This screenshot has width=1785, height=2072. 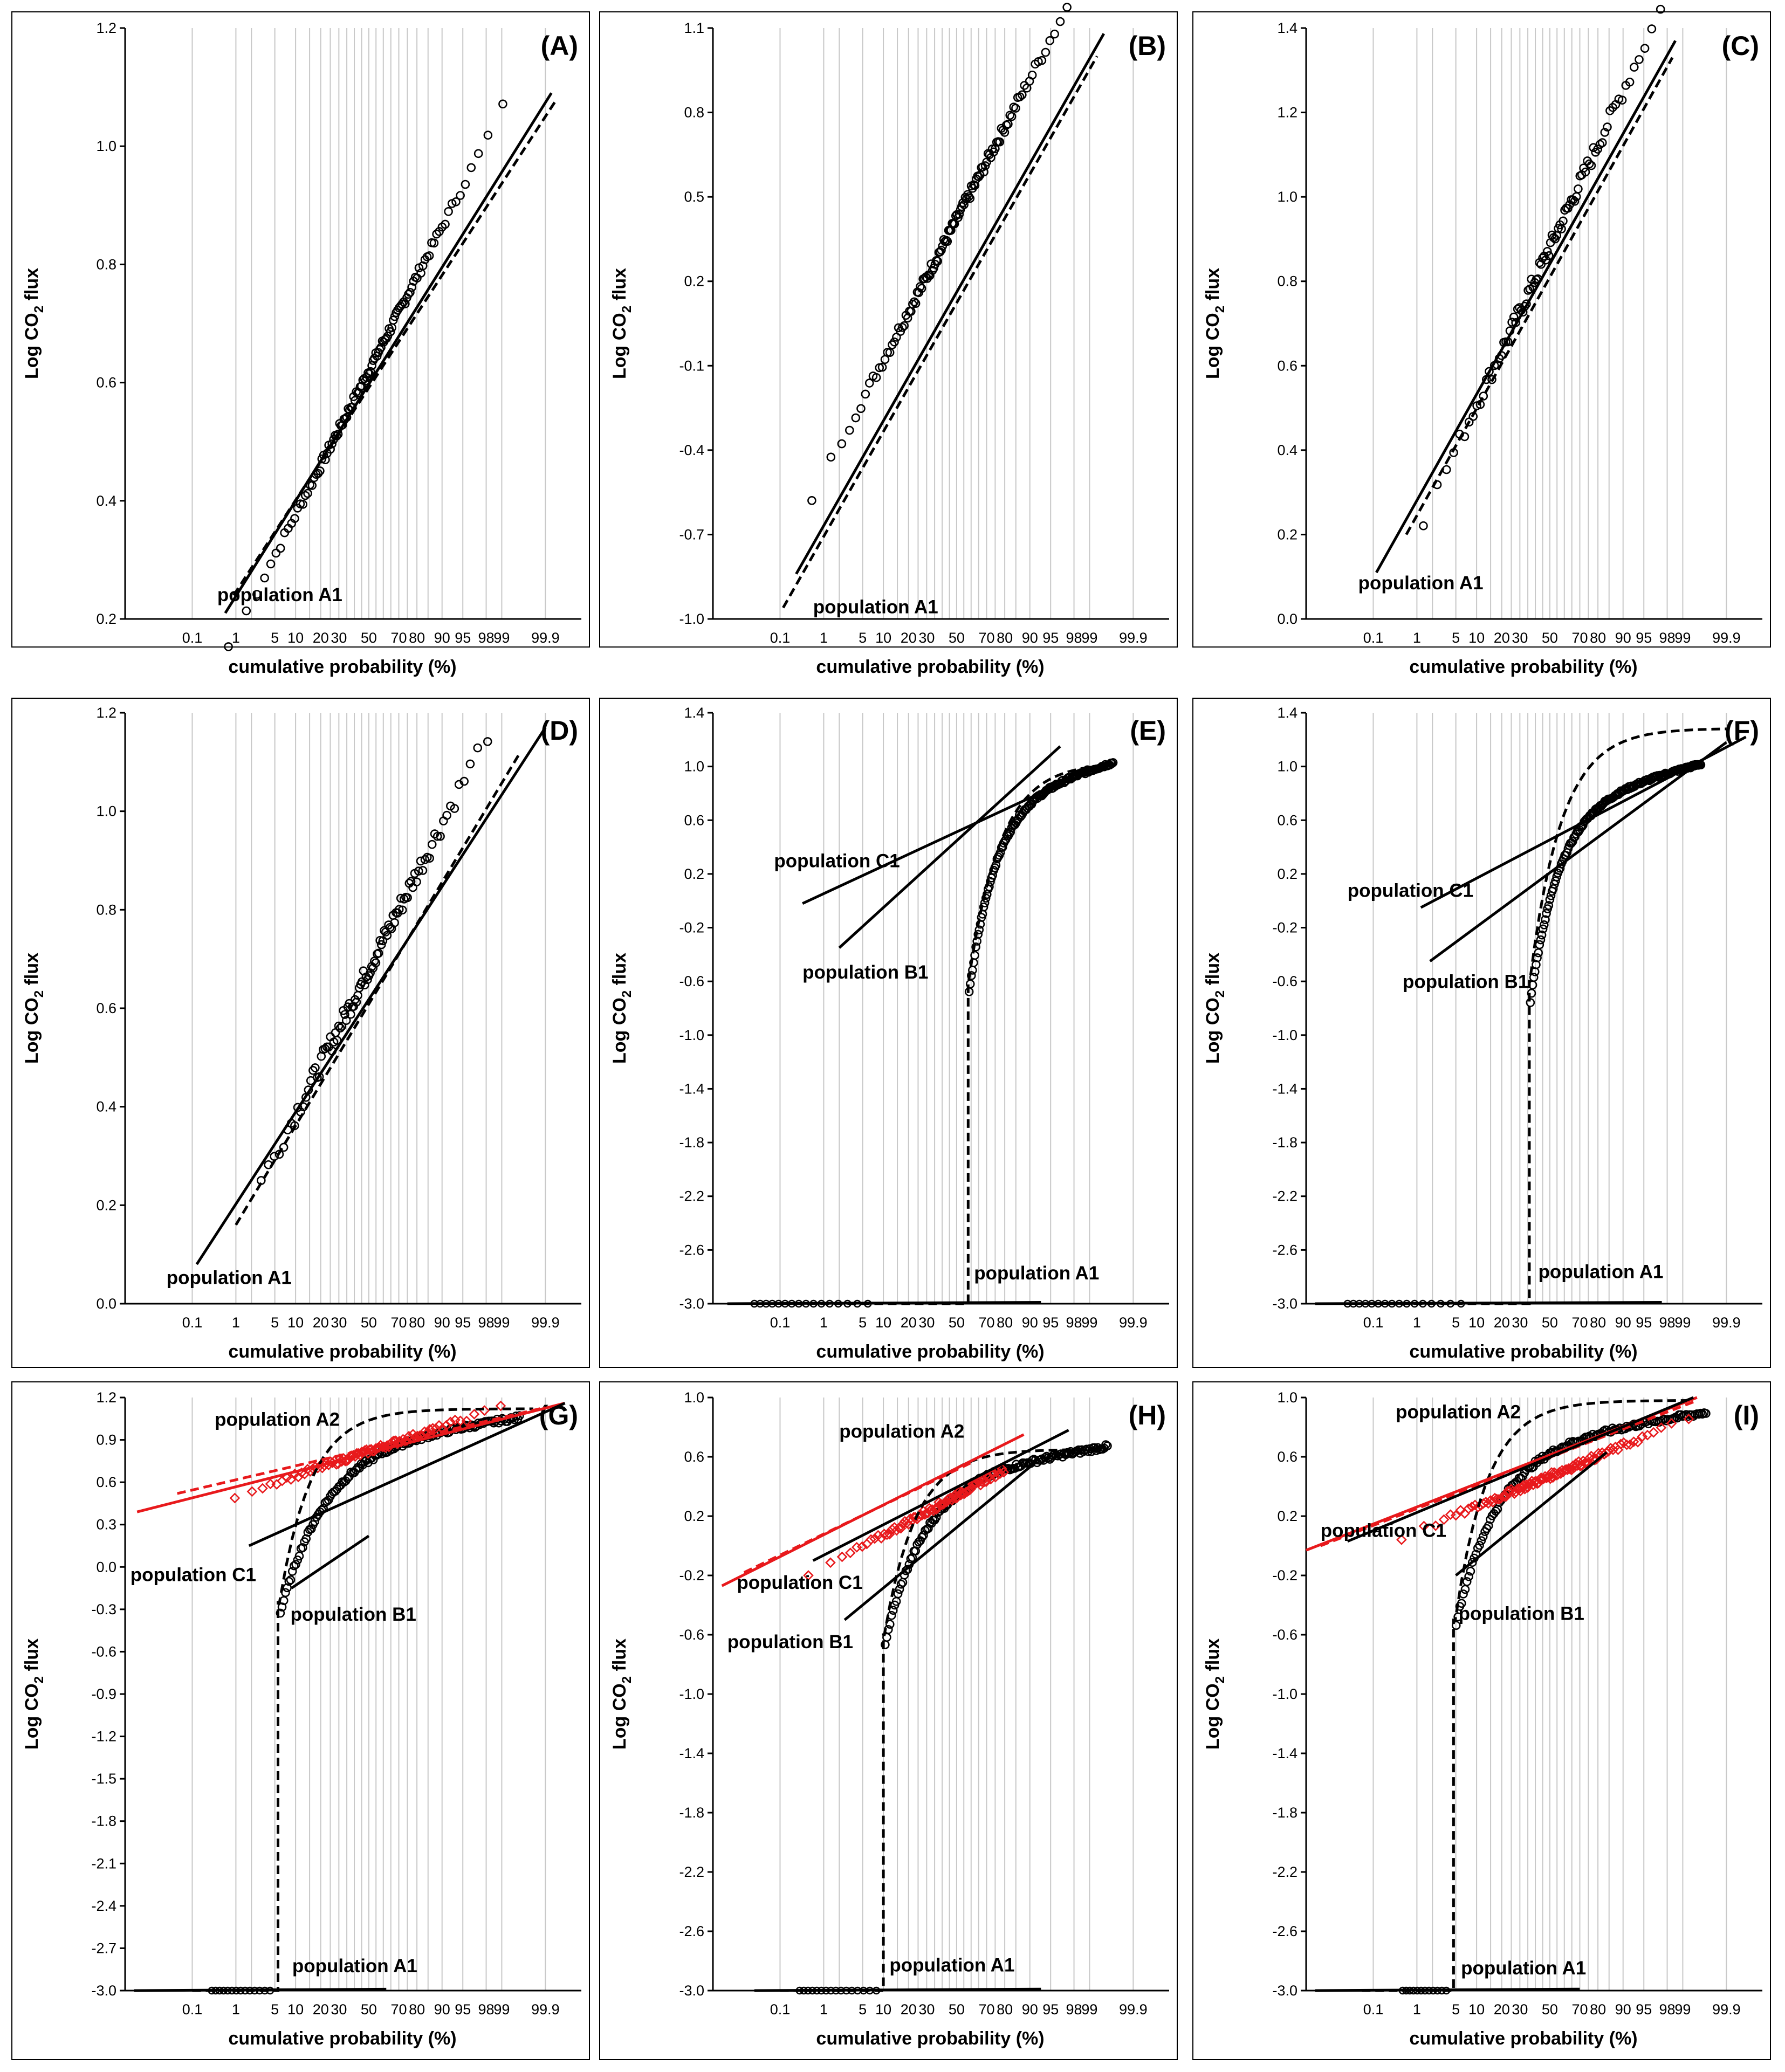 What do you see at coordinates (935, 842) in the screenshot?
I see `fit-line-population-c1` at bounding box center [935, 842].